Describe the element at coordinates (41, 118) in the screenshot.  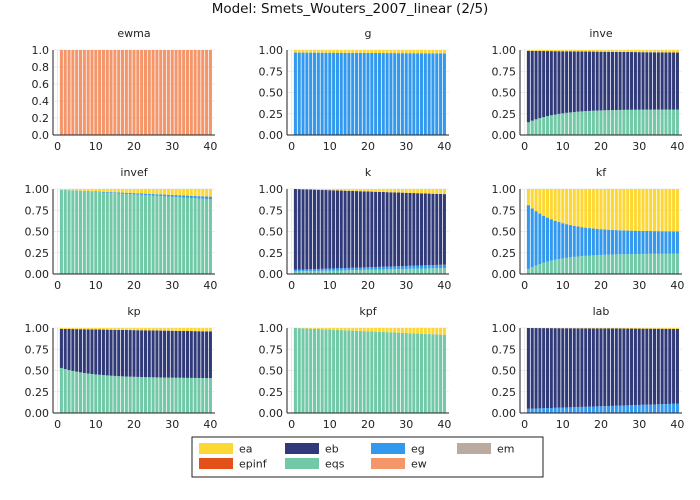
I see `ytick-label: 0.2` at that location.